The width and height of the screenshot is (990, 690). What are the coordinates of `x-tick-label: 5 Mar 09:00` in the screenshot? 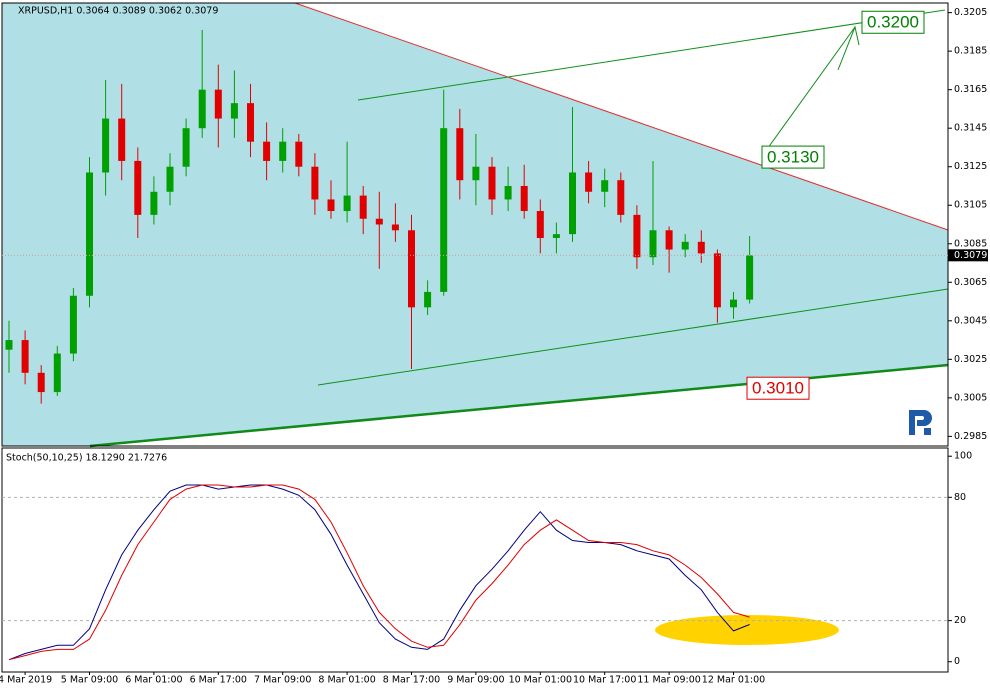 It's located at (89, 680).